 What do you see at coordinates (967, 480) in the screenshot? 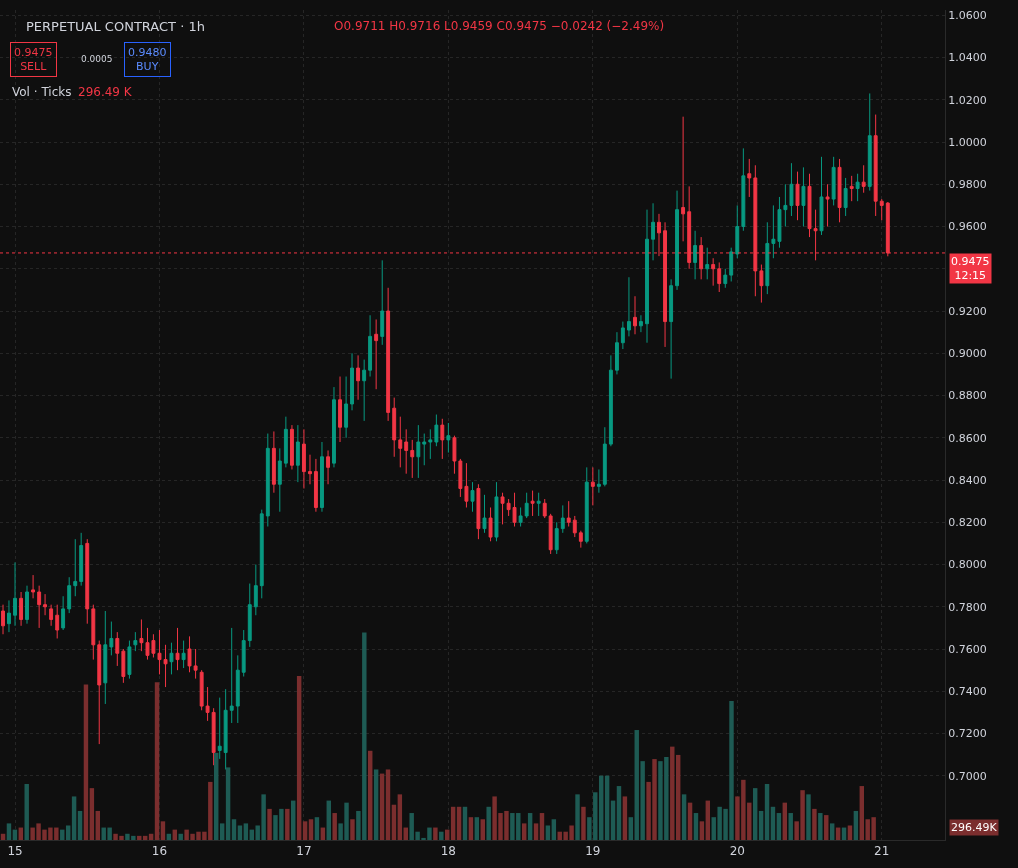
I see `y-tick-label: 0.8400` at bounding box center [967, 480].